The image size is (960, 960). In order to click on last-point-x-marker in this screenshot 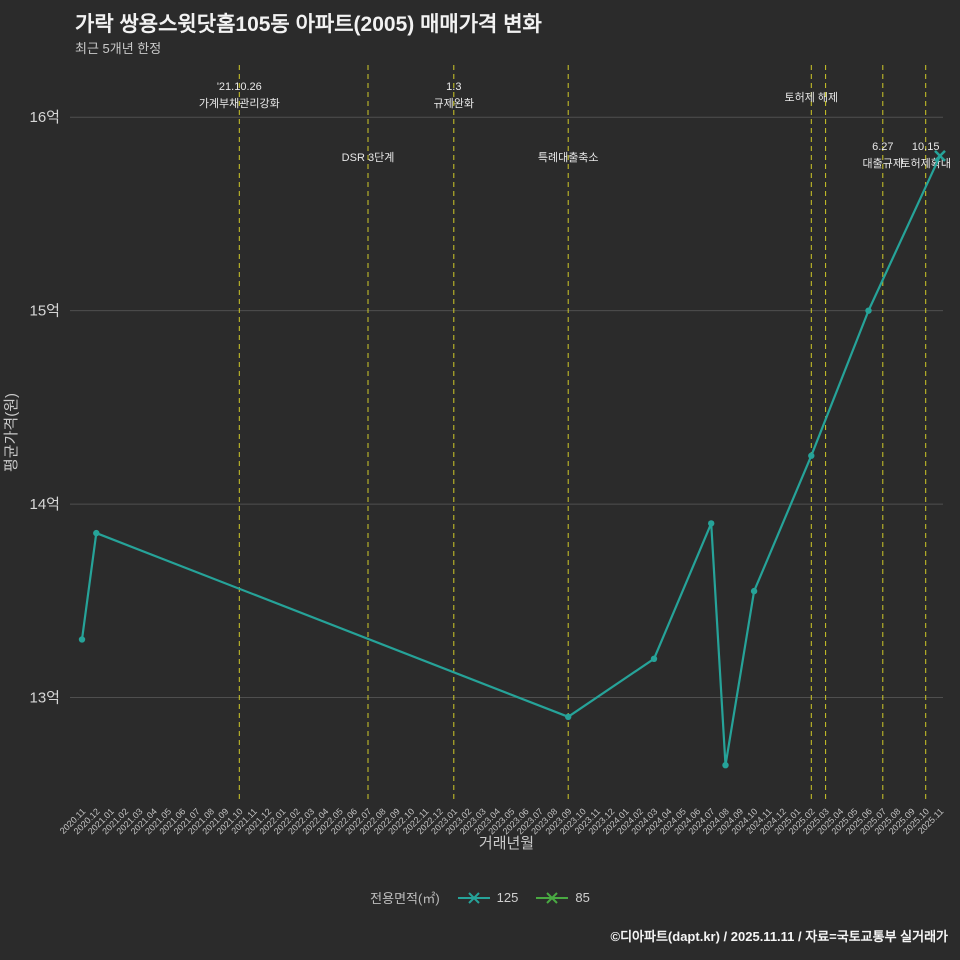, I will do `click(940, 156)`.